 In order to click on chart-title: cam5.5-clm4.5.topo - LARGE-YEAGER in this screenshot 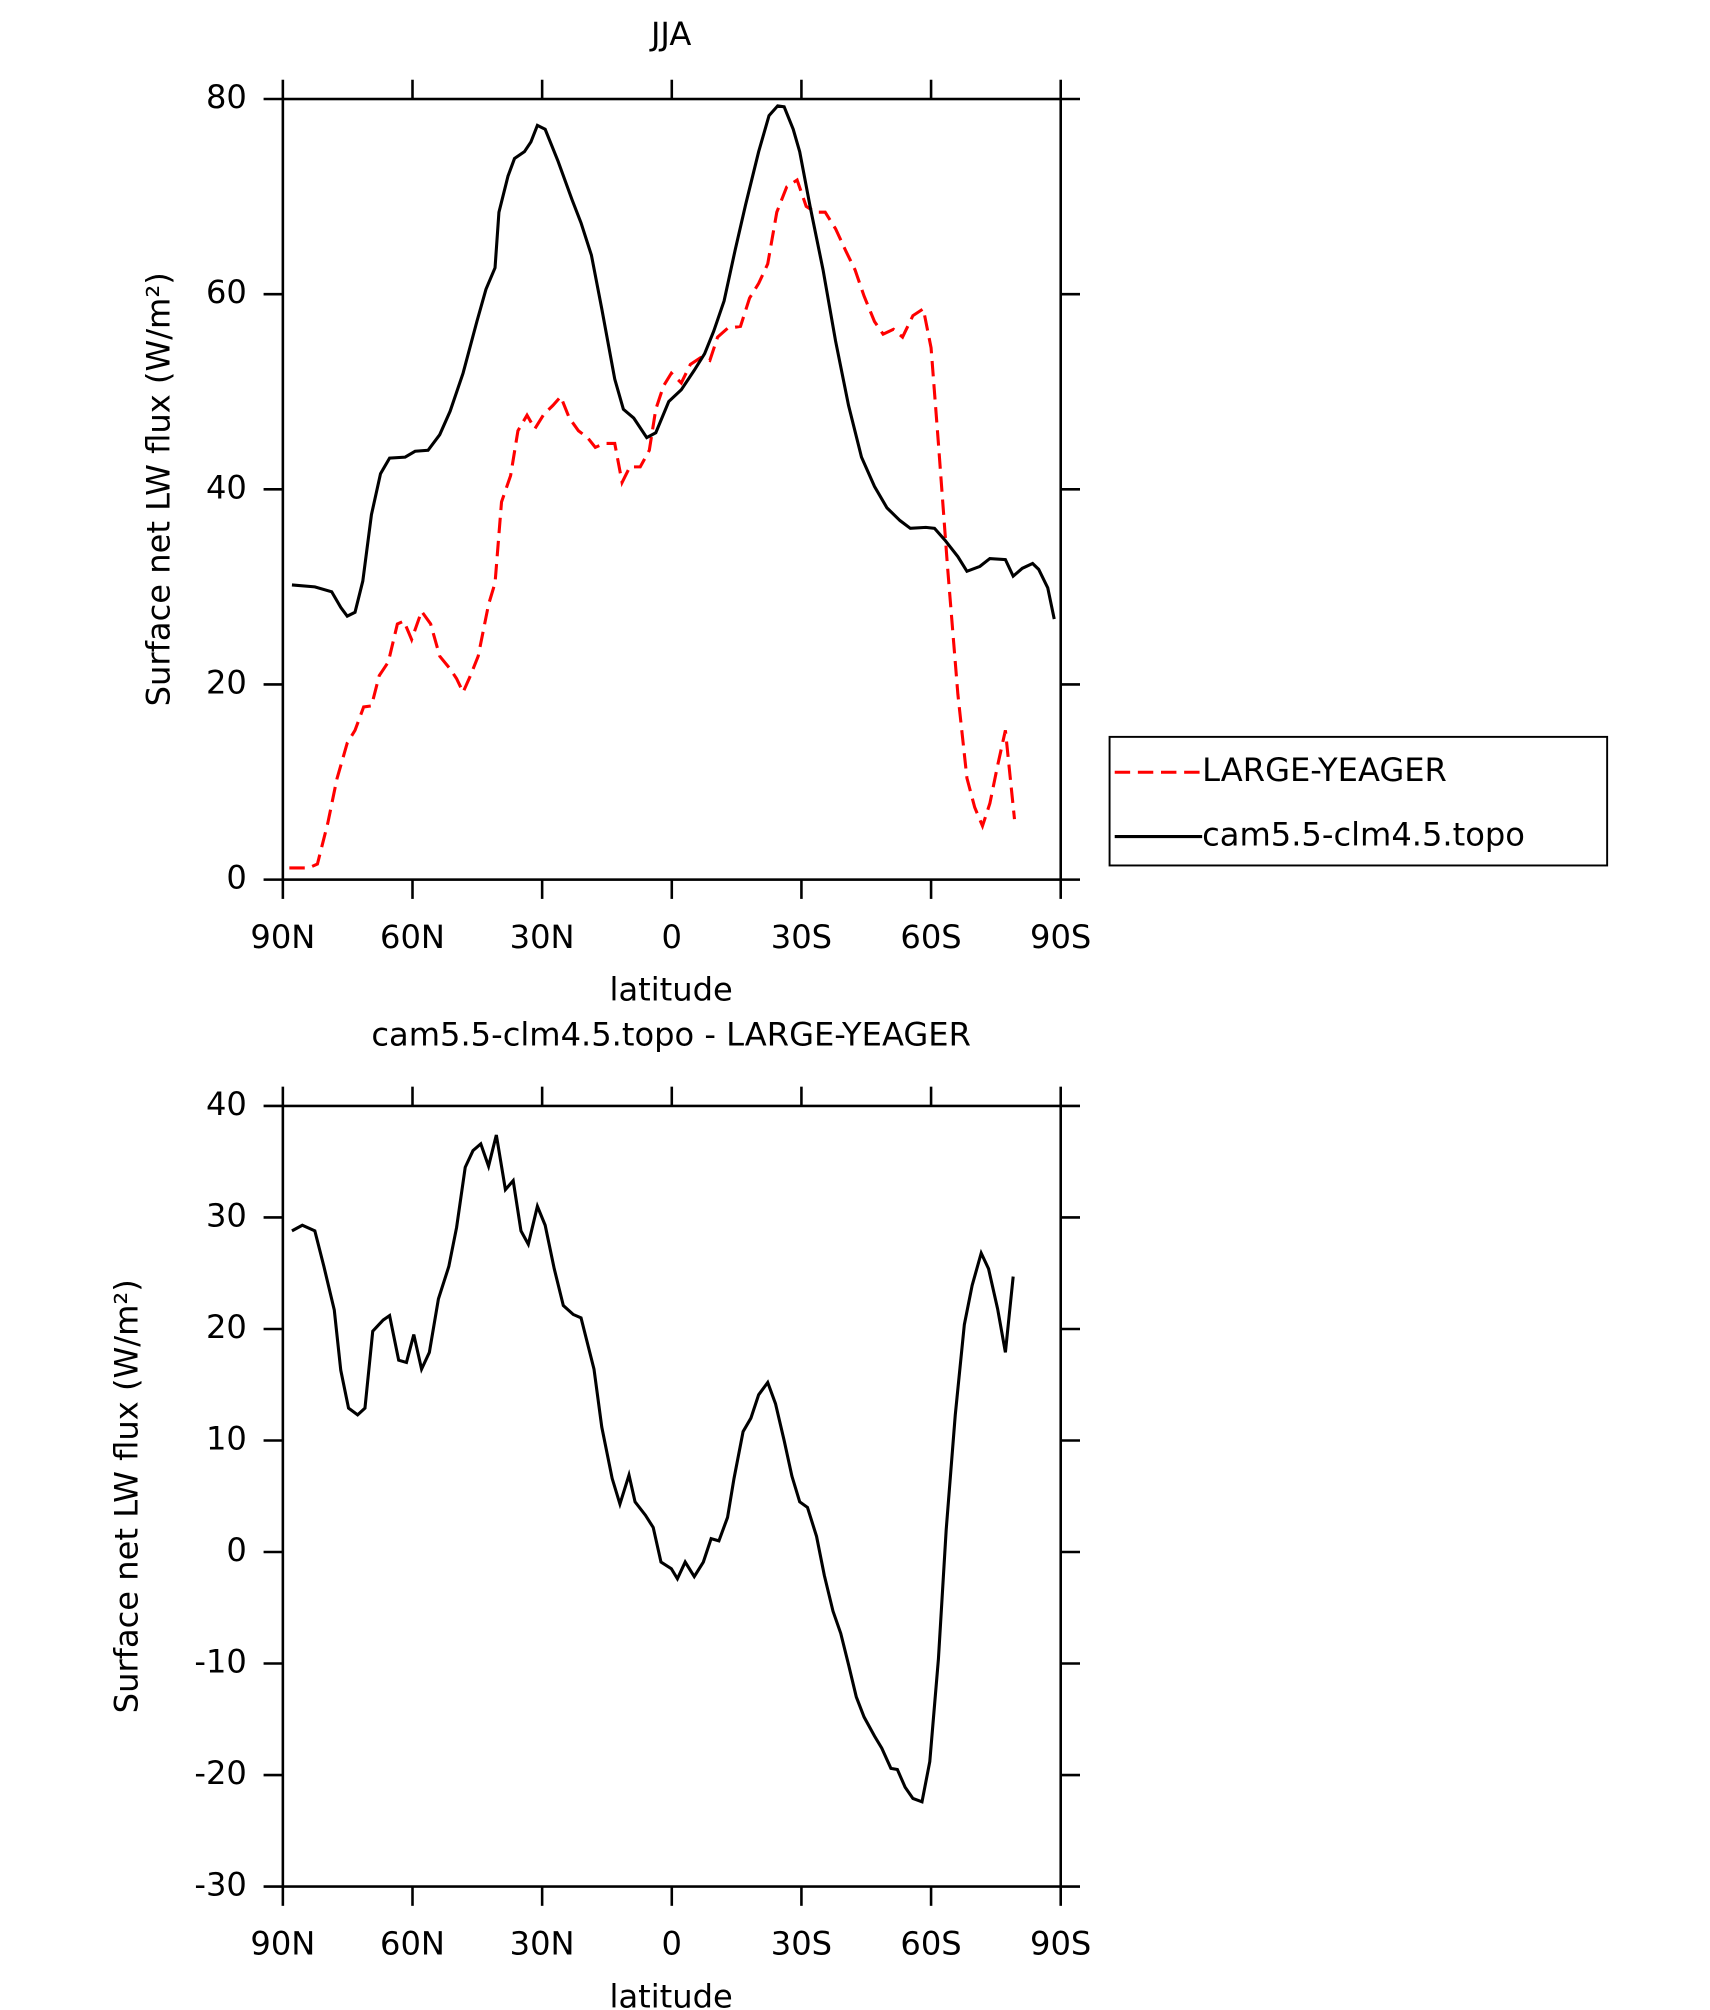, I will do `click(671, 1035)`.